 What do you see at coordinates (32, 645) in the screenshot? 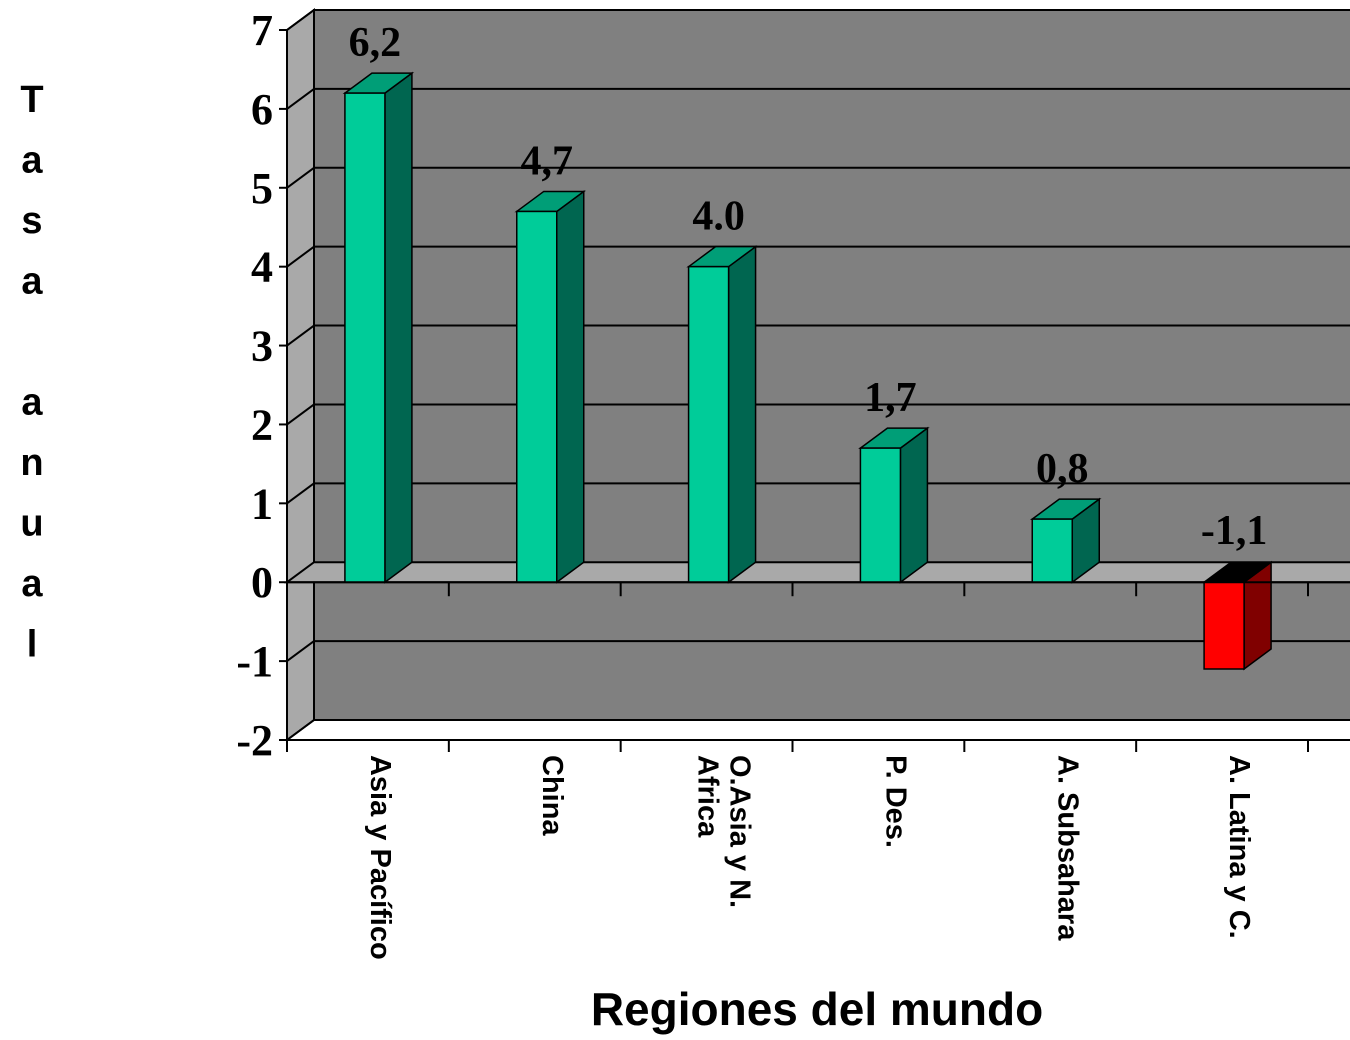
I see `y-axis-label-letter: l` at bounding box center [32, 645].